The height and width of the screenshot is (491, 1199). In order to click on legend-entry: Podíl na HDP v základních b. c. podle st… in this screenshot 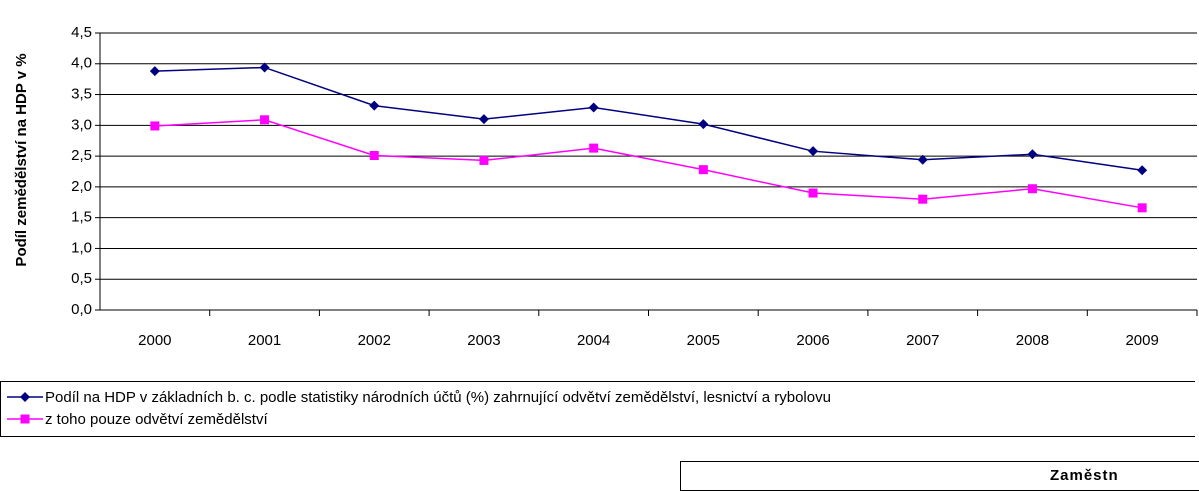, I will do `click(600, 398)`.